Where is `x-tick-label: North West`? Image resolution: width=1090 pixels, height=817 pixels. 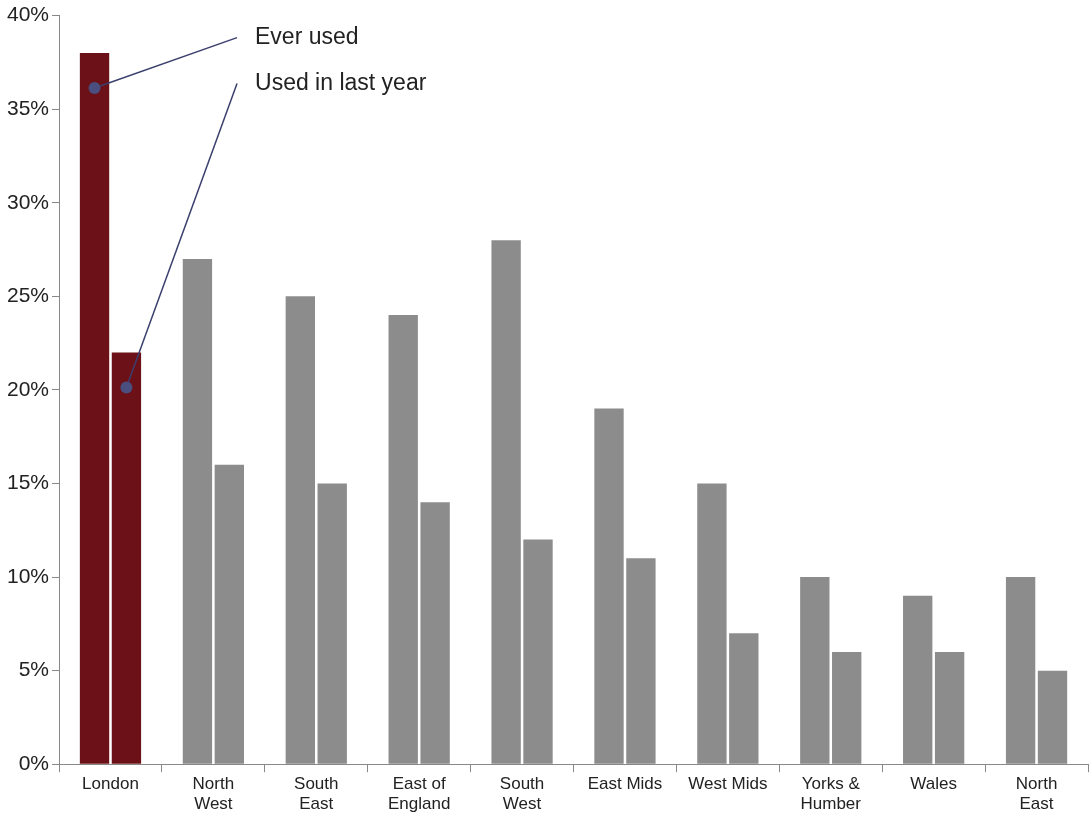
x-tick-label: North West is located at coordinates (213, 794).